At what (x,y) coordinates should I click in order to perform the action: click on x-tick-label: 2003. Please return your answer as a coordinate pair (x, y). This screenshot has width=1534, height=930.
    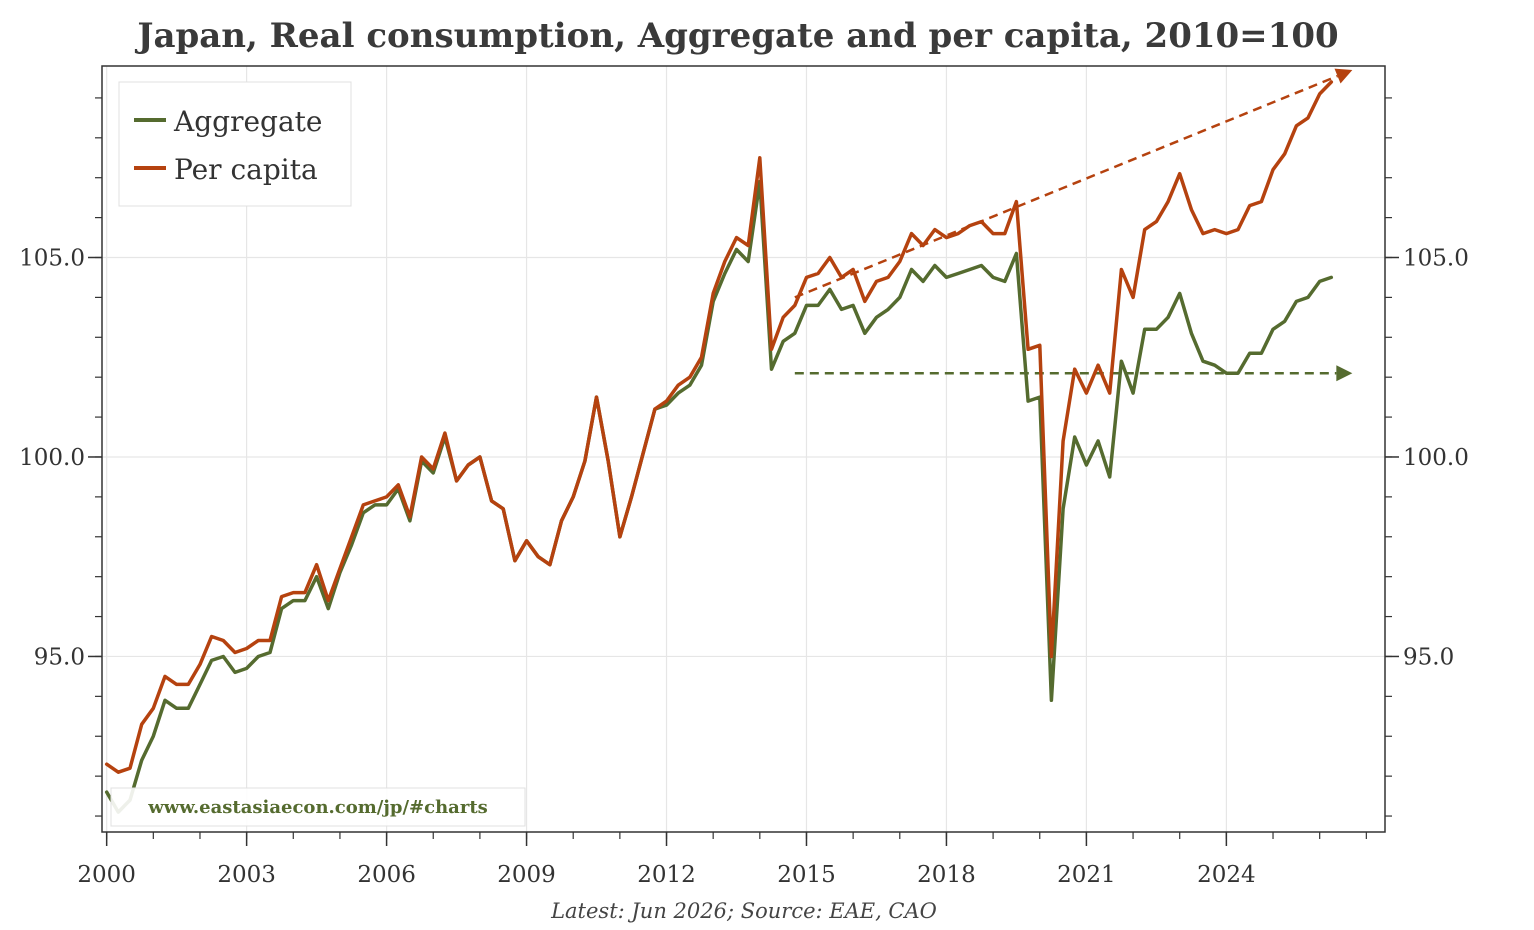
    Looking at the image, I should click on (246, 875).